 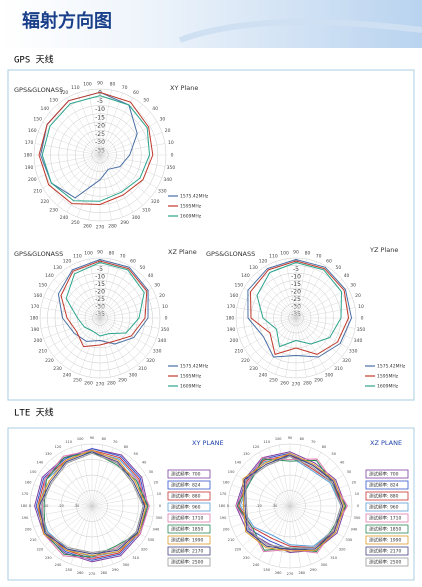 I want to click on angle-tick-label: 70, so click(x=319, y=256).